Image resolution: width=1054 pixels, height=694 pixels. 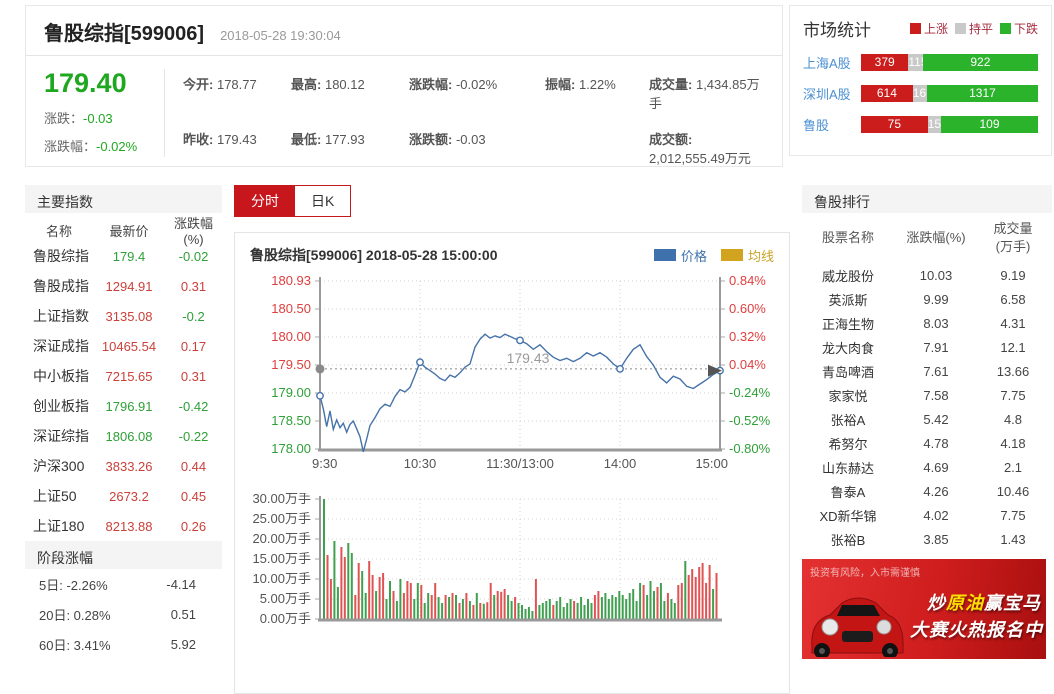 I want to click on stock-volume: 4.8, so click(x=1013, y=419).